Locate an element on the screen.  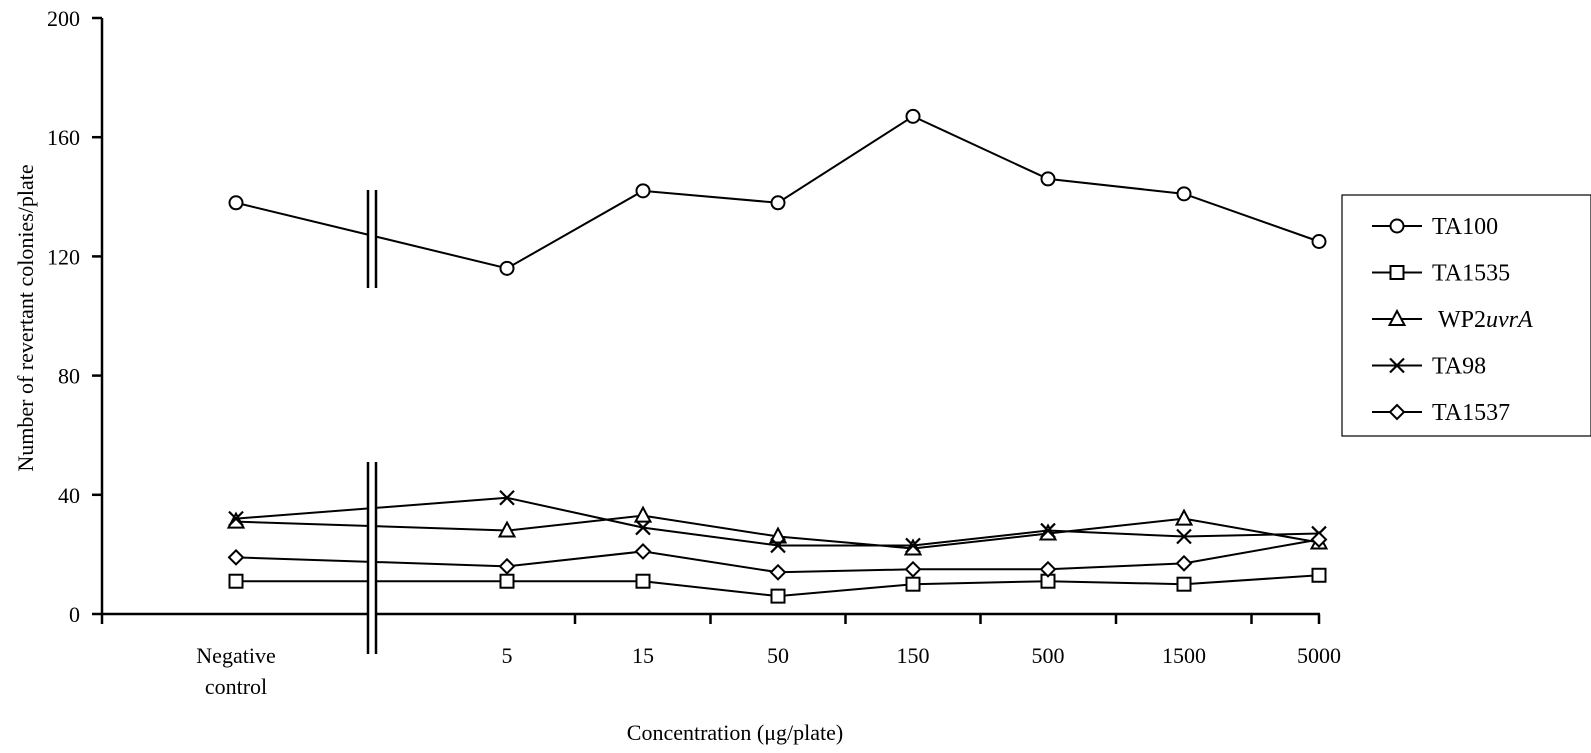
legend-box is located at coordinates (1466, 315).